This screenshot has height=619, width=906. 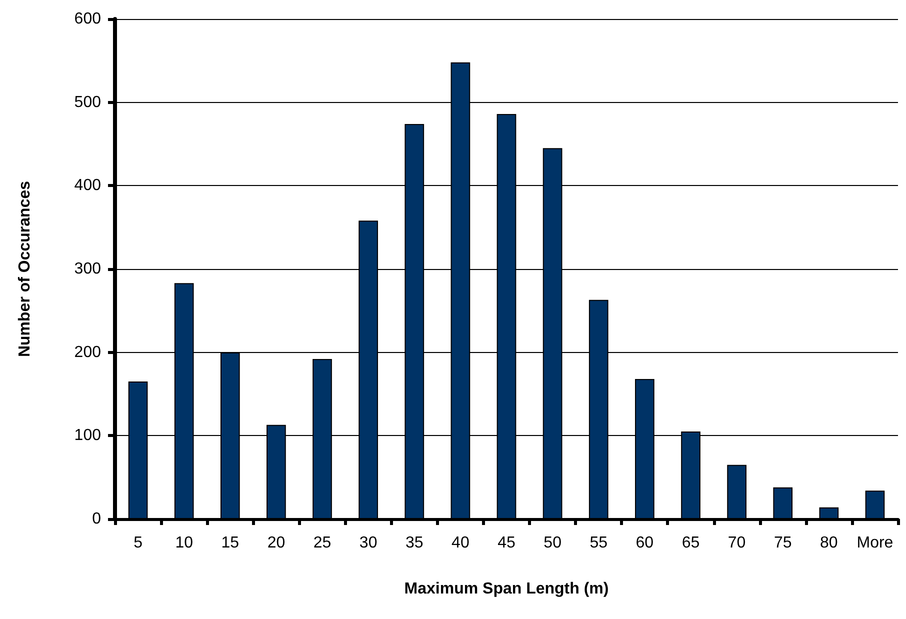 I want to click on y-tick-label: 0, so click(x=97, y=519).